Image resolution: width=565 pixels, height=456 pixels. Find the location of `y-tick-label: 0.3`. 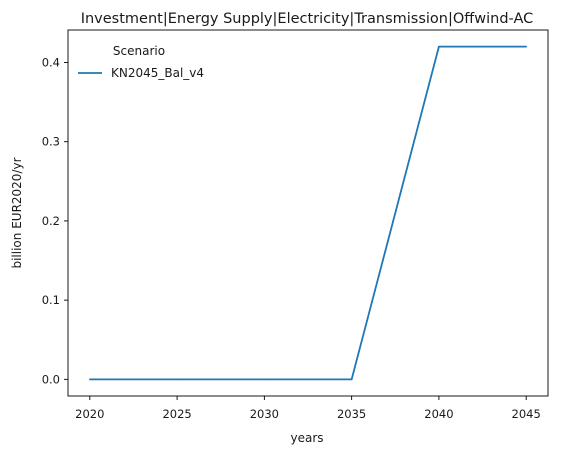

y-tick-label: 0.3 is located at coordinates (51, 142).